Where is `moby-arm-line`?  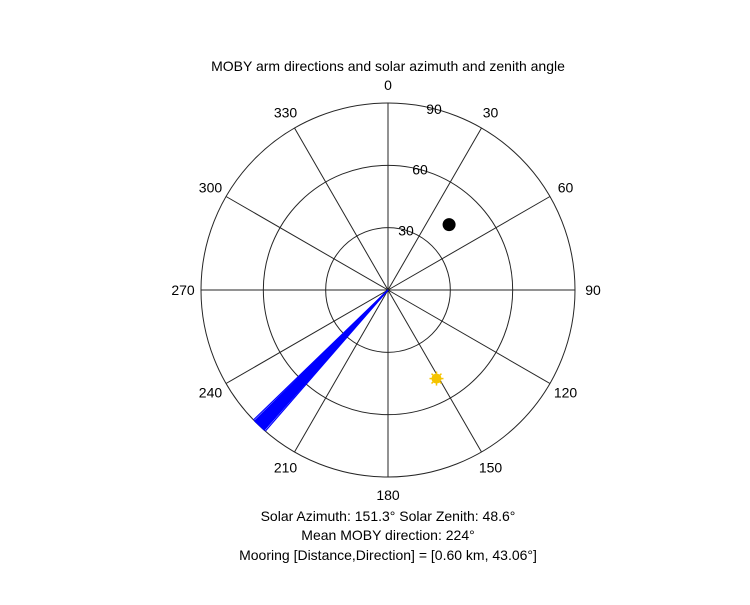 moby-arm-line is located at coordinates (321, 355).